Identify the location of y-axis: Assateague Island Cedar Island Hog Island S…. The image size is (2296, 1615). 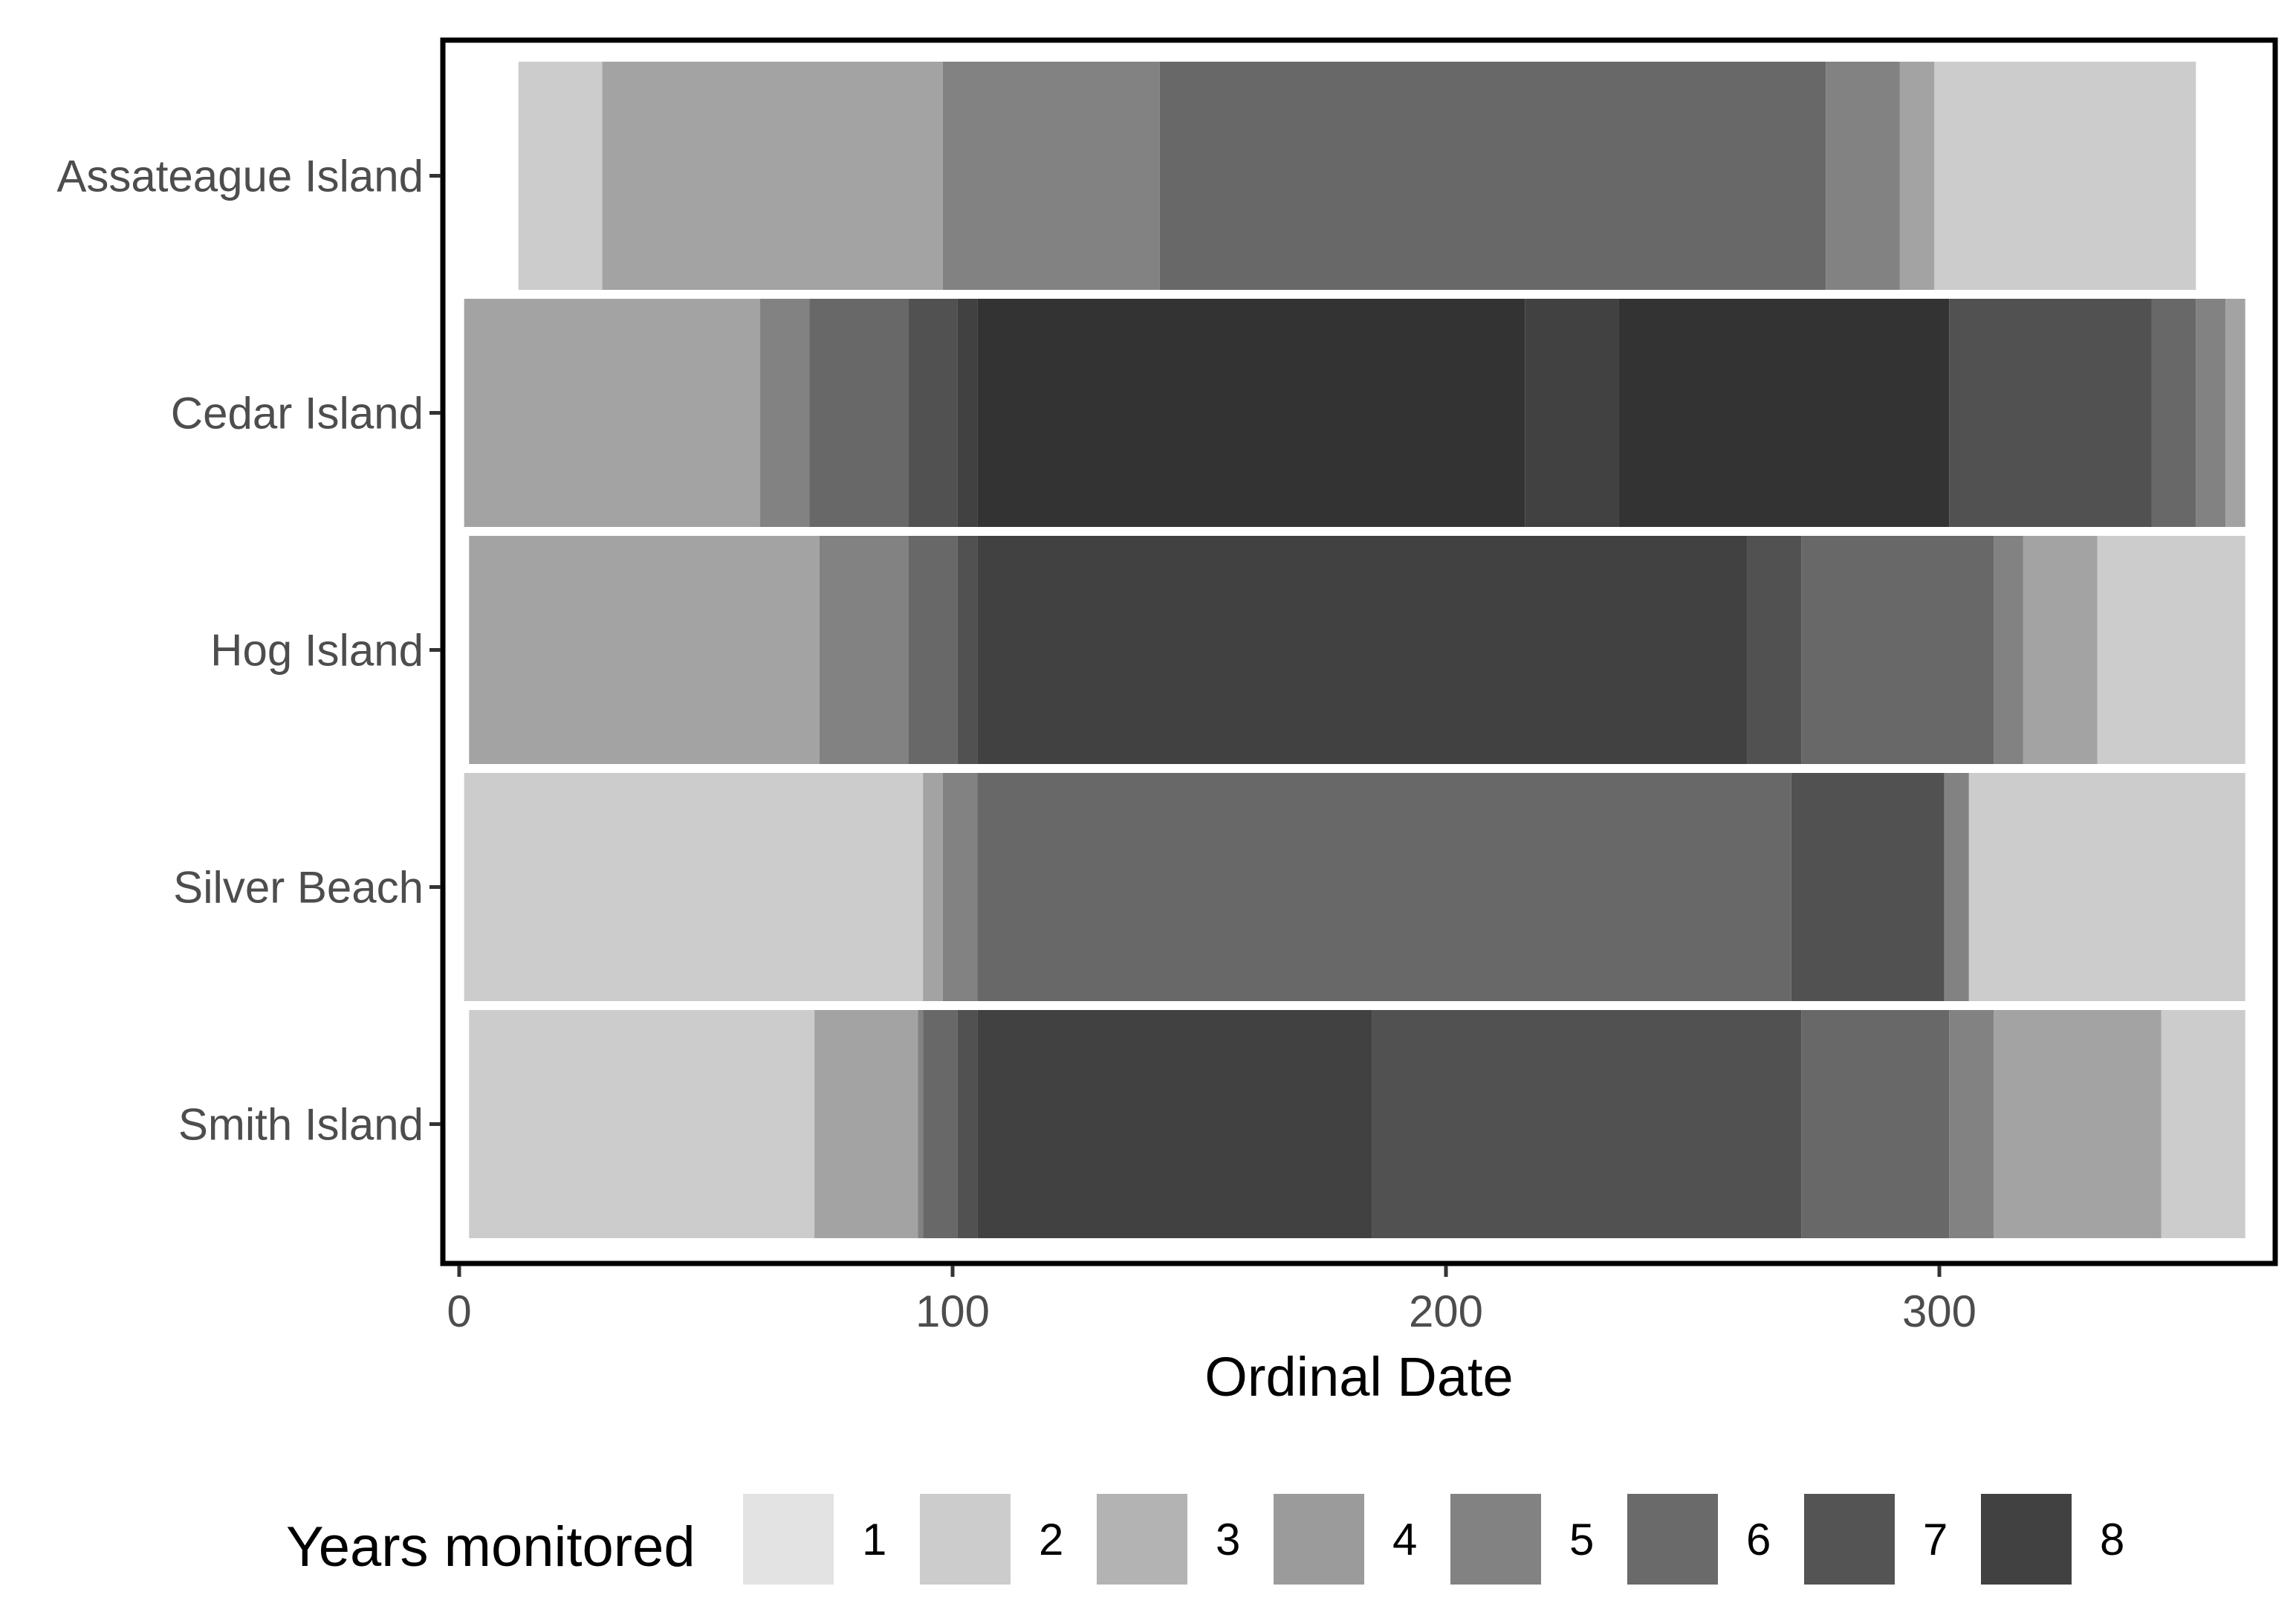
(249, 651).